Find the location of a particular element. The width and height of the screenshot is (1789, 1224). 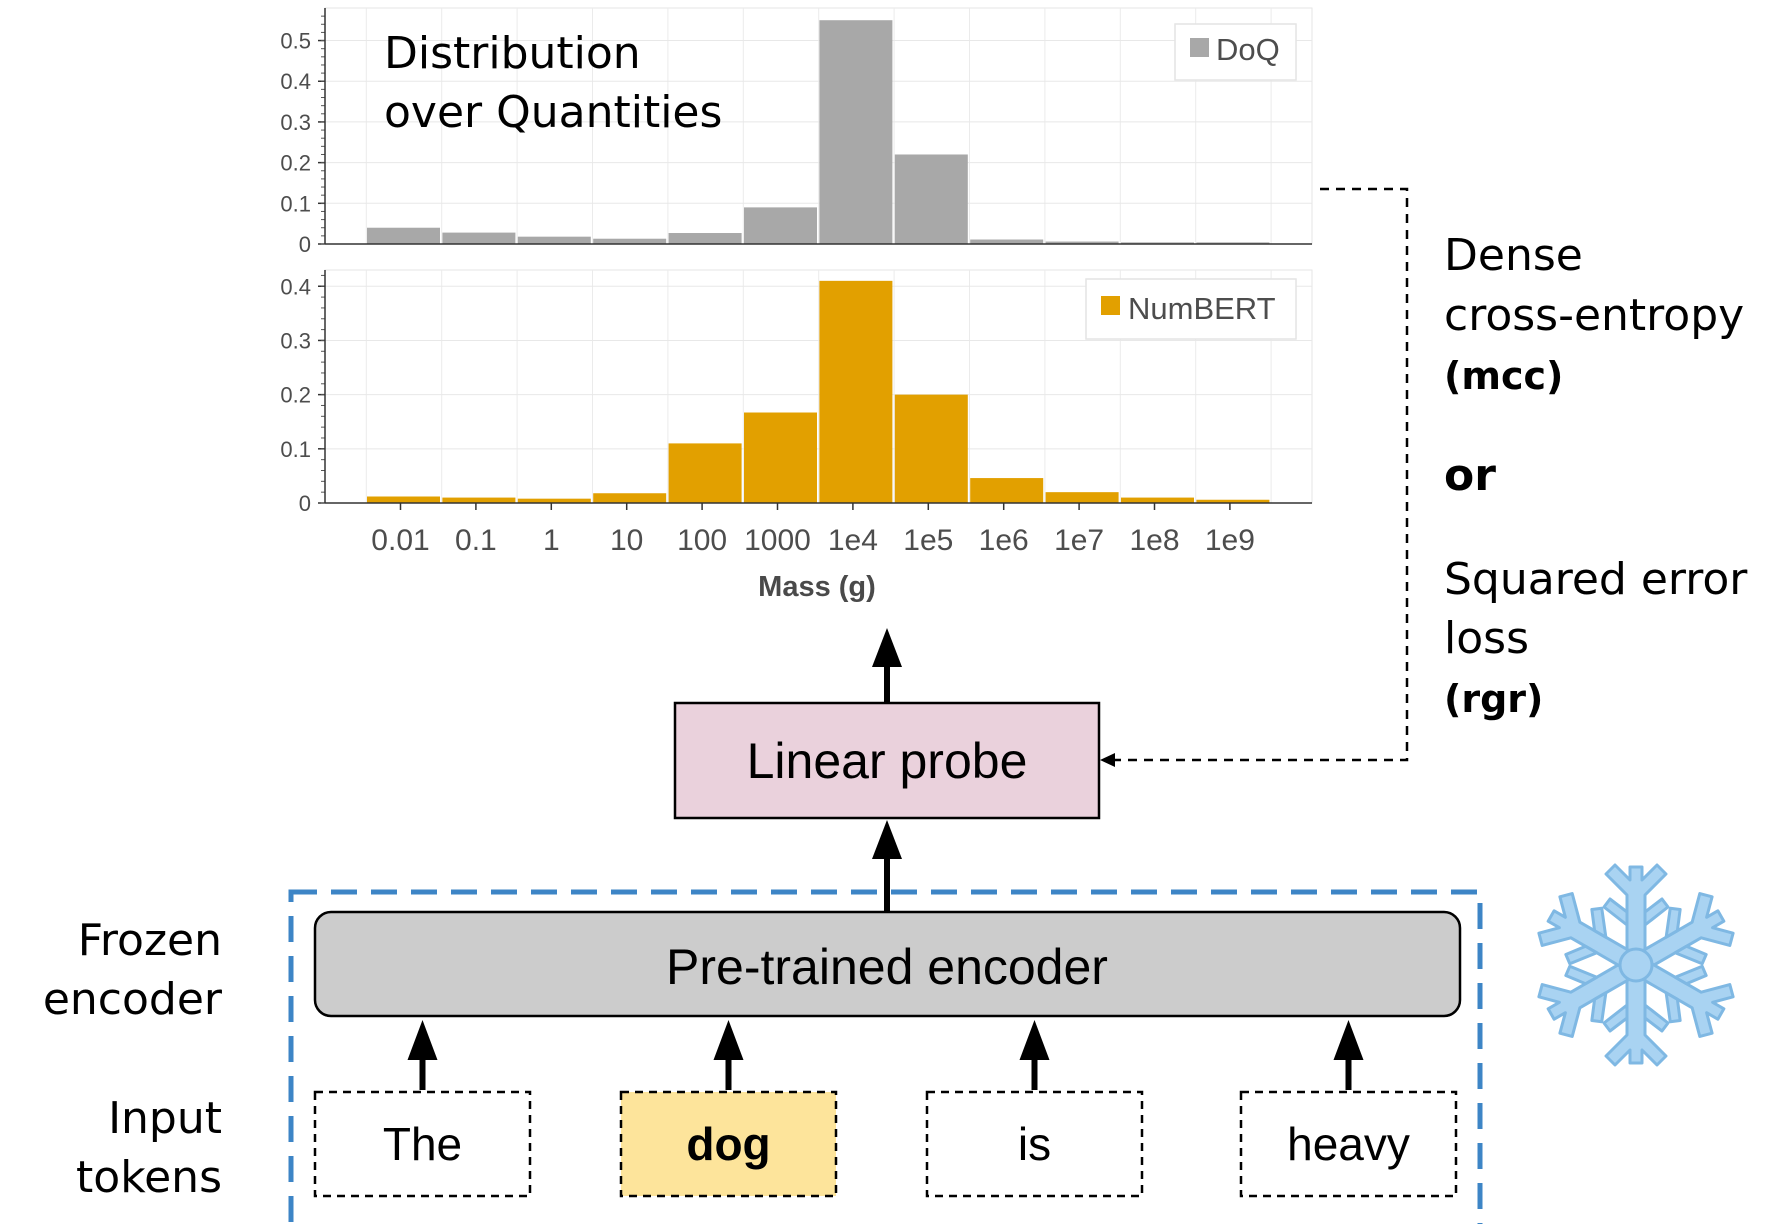

frozen-encoder-label-line-2: encoder is located at coordinates (133, 999).